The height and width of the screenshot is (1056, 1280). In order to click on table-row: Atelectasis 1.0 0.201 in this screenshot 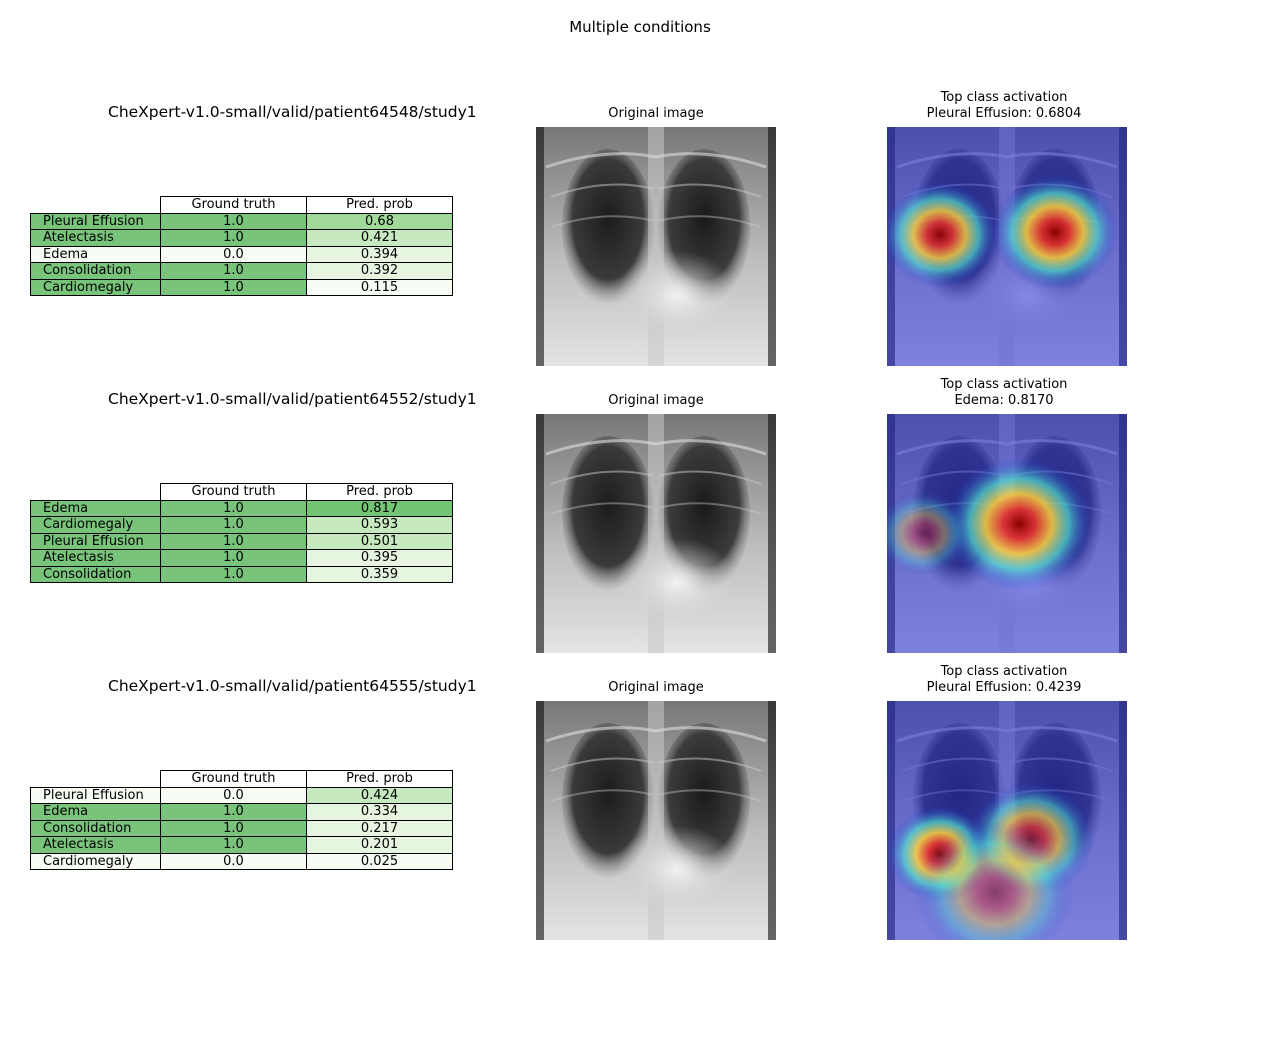, I will do `click(241, 845)`.